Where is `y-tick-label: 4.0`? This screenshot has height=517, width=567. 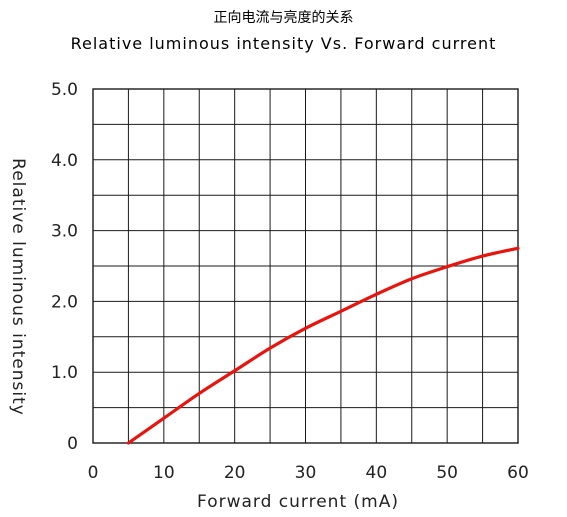 y-tick-label: 4.0 is located at coordinates (64, 161).